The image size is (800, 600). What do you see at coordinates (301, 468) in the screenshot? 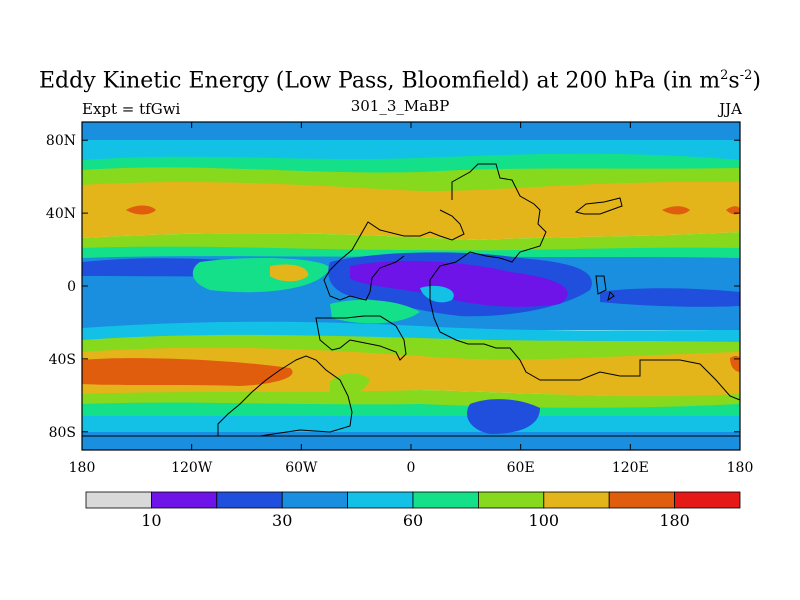
I see `x-tick-label: 60W` at bounding box center [301, 468].